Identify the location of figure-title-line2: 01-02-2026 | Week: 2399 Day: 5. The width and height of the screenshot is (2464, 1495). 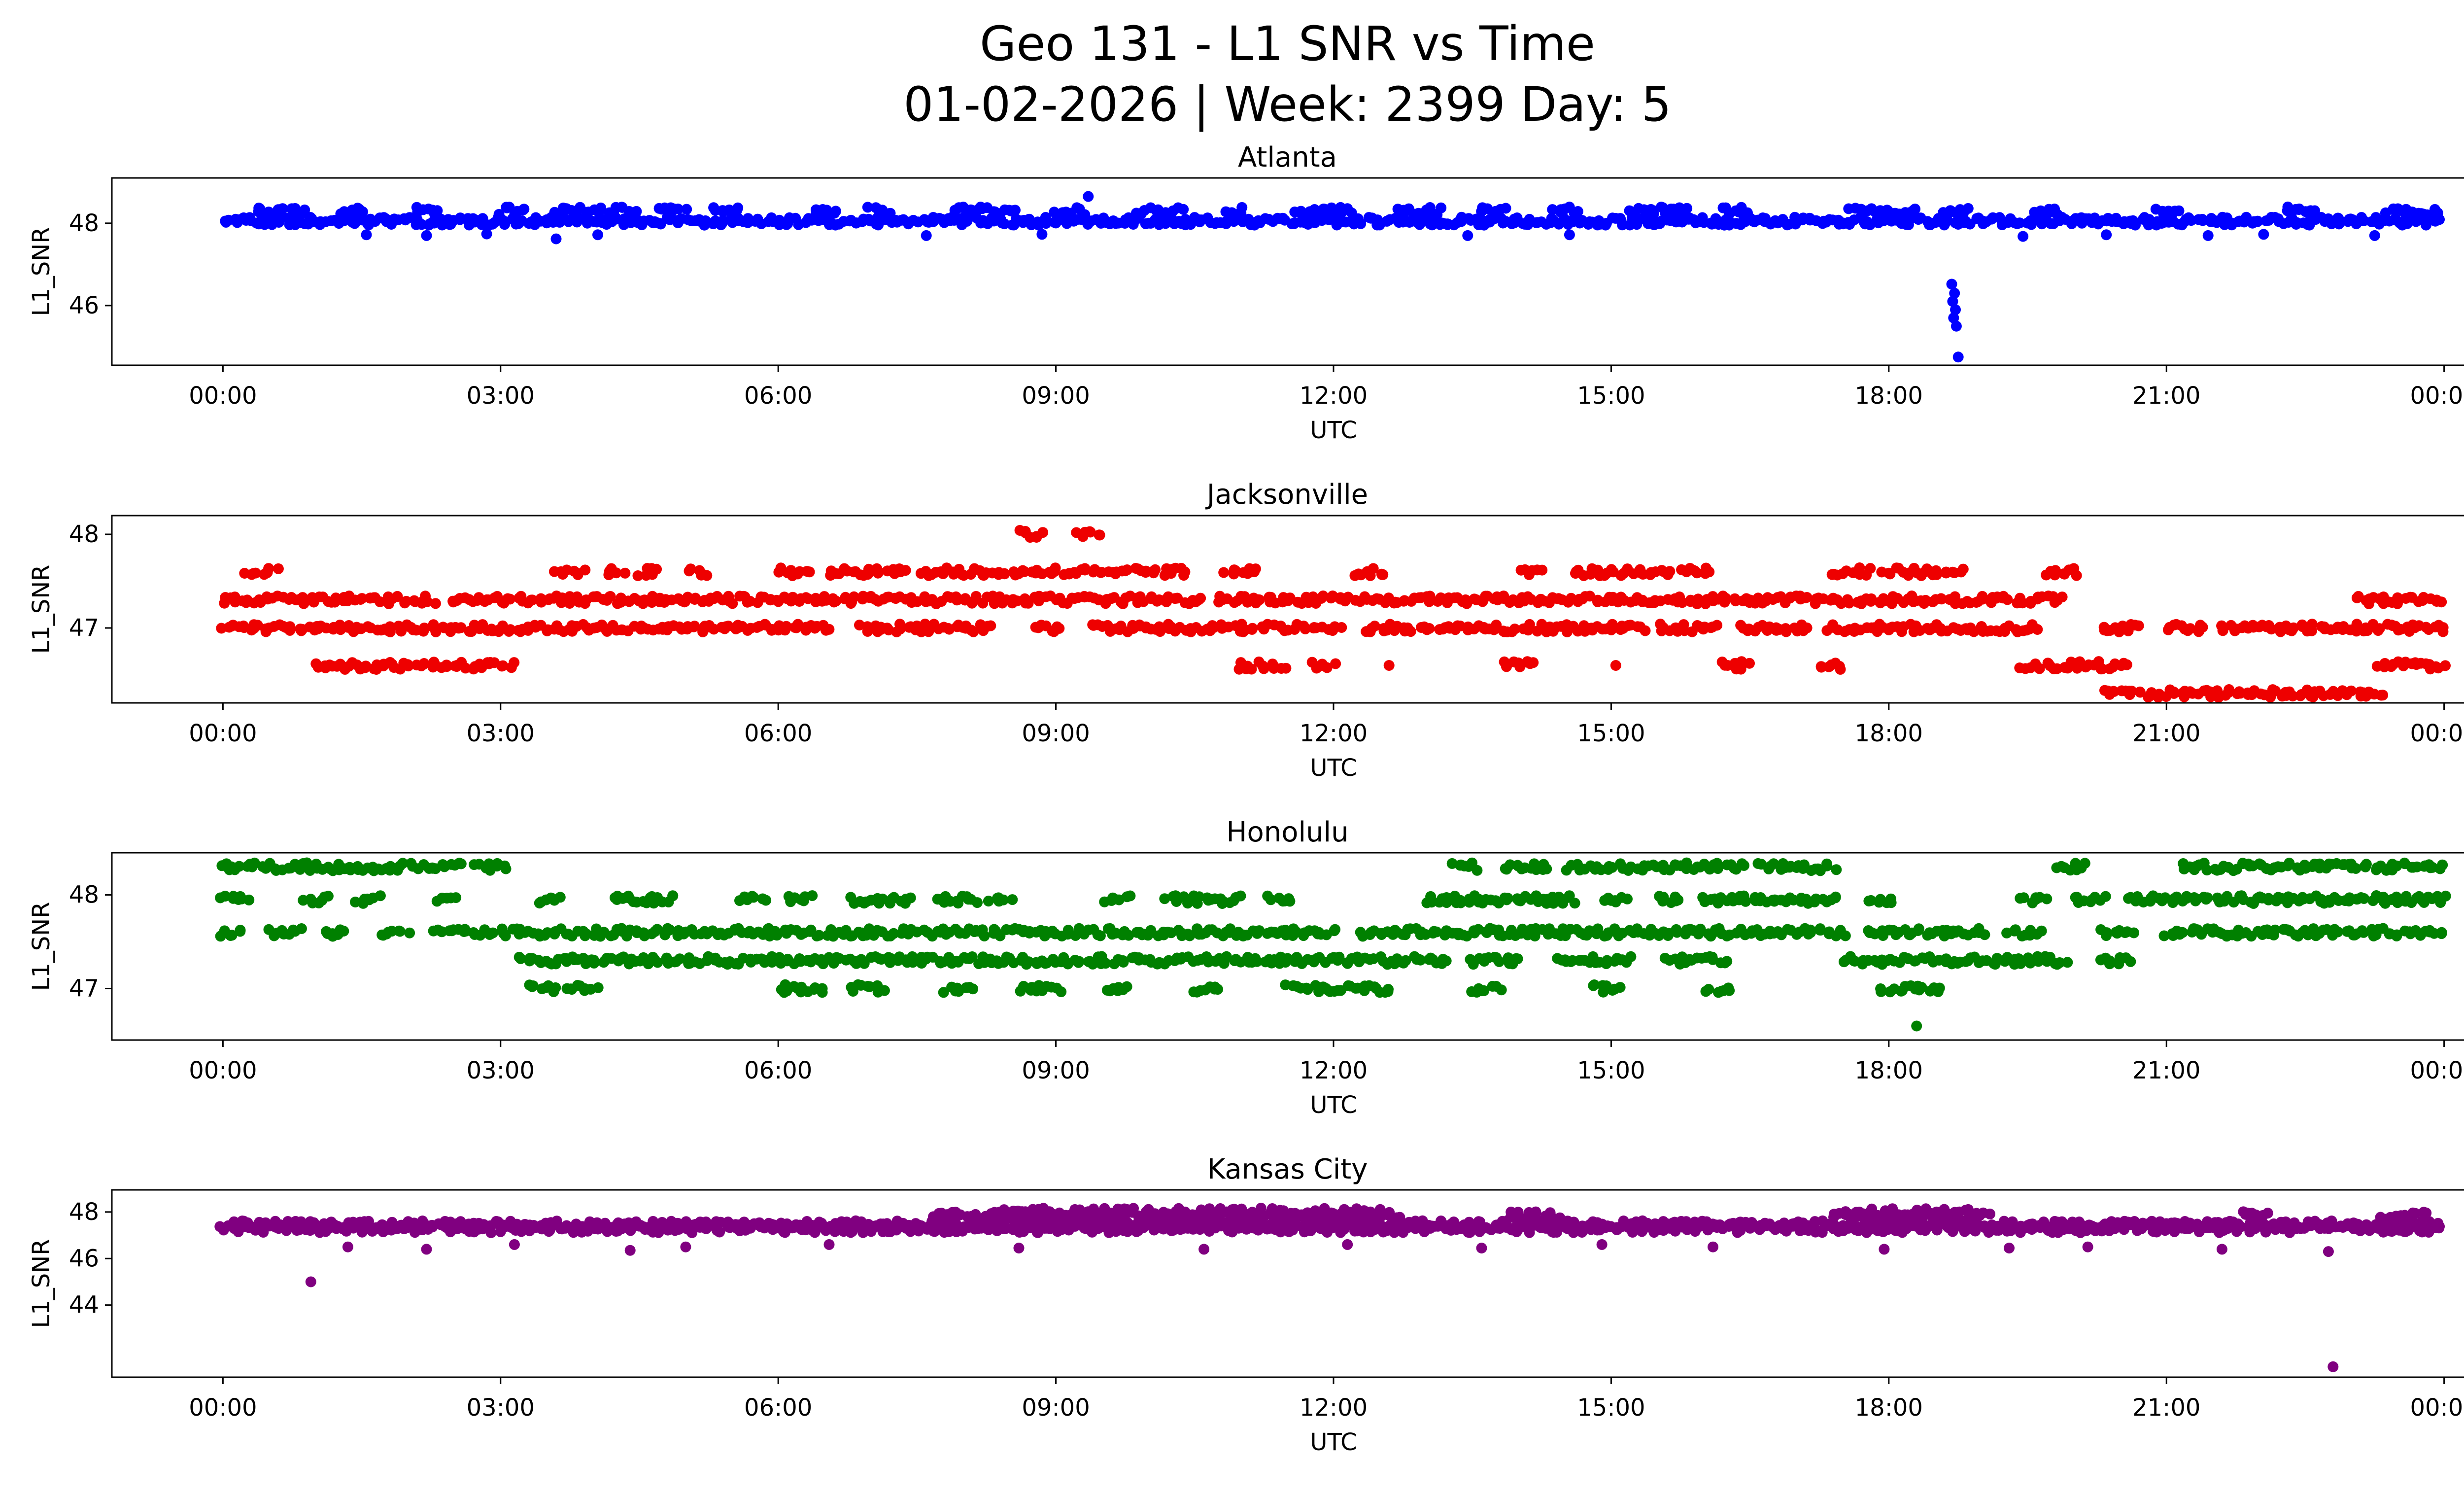
(1287, 104).